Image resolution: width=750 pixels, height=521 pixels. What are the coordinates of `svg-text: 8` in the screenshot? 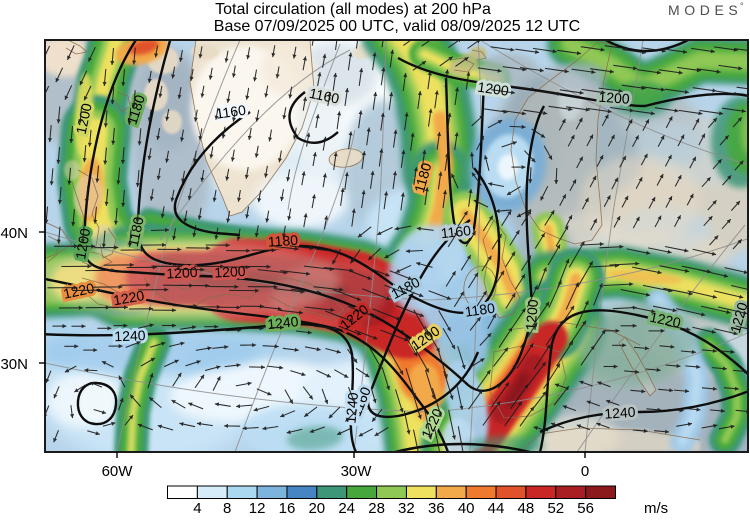 It's located at (227, 508).